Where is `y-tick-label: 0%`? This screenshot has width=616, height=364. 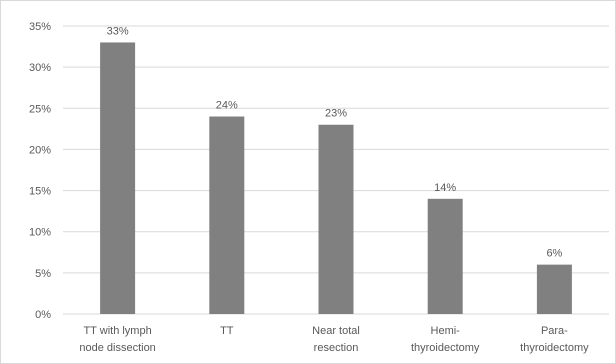 y-tick-label: 0% is located at coordinates (43, 315).